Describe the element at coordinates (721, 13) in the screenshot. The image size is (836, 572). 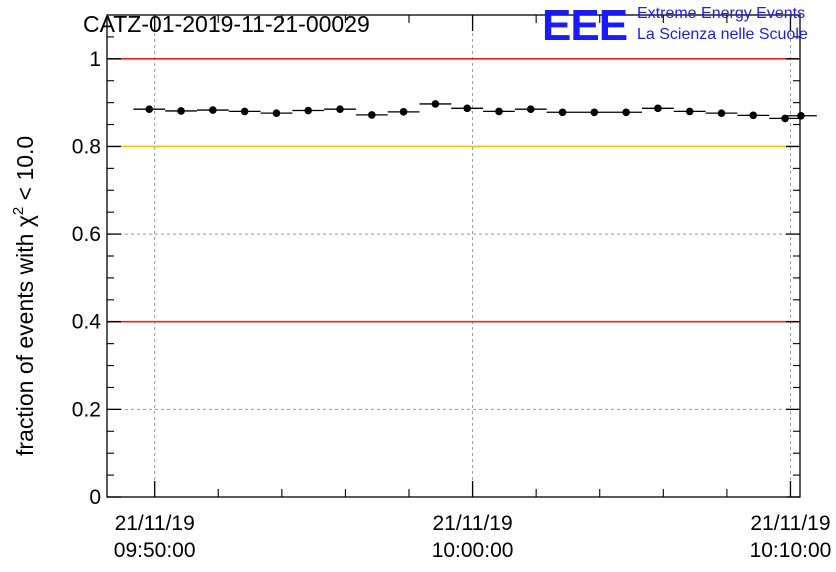
I see `logo-line-1: Extreme Energy Events` at that location.